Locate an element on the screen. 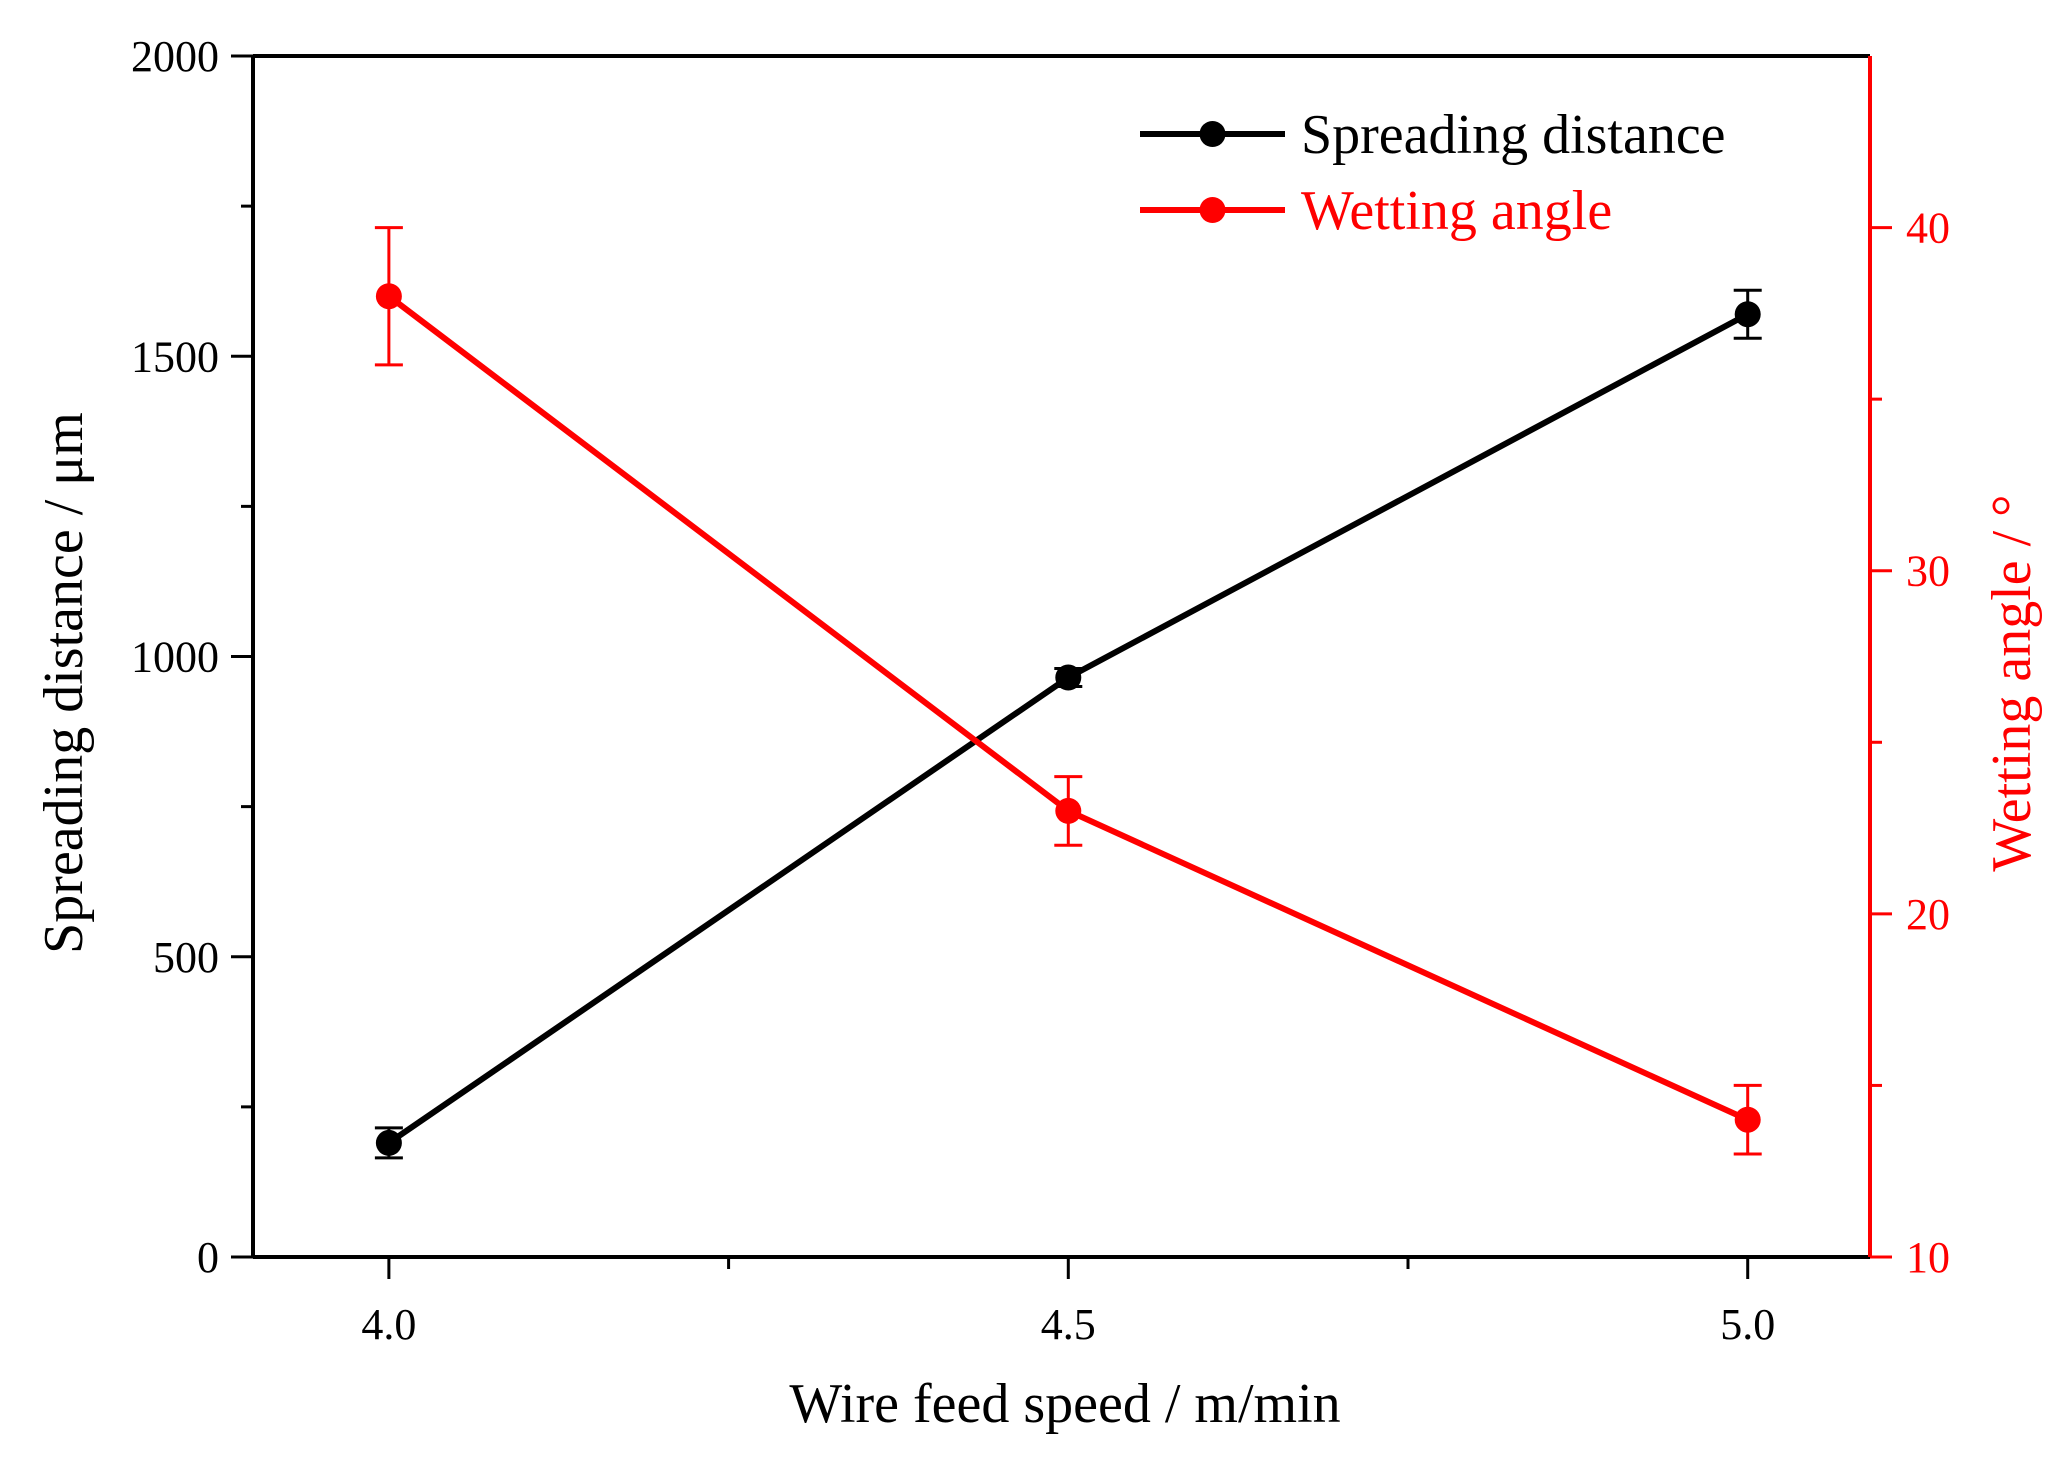 This screenshot has height=1462, width=2060. legend-label: Spreading distance is located at coordinates (1513, 135).